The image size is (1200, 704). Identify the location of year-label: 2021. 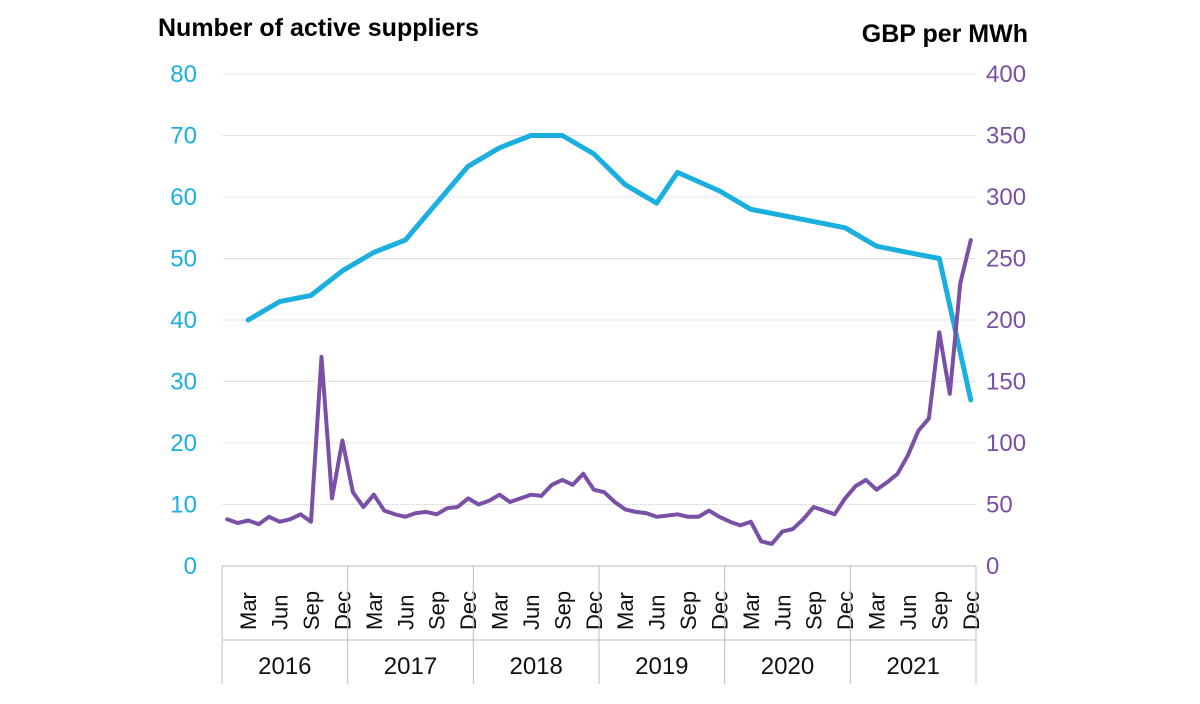
(912, 666).